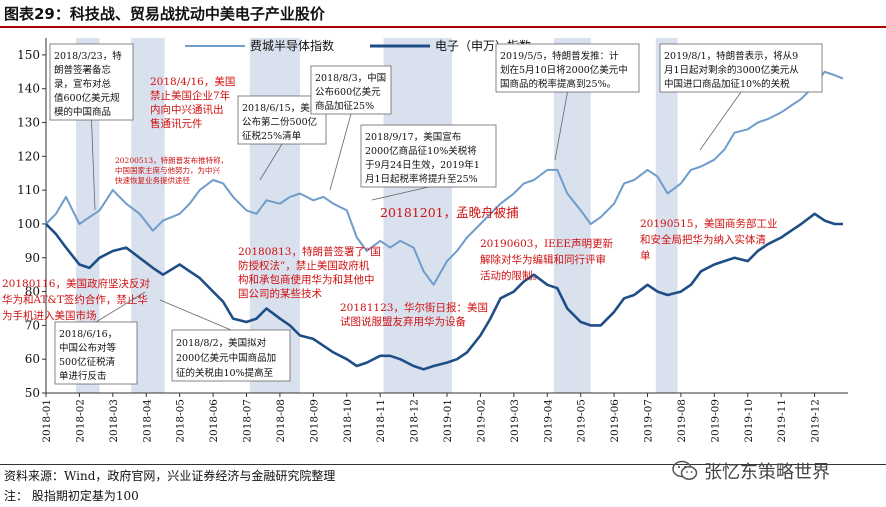 This screenshot has height=507, width=886. What do you see at coordinates (192, 81) in the screenshot?
I see `annotation-line: 2018/4/16，美国` at bounding box center [192, 81].